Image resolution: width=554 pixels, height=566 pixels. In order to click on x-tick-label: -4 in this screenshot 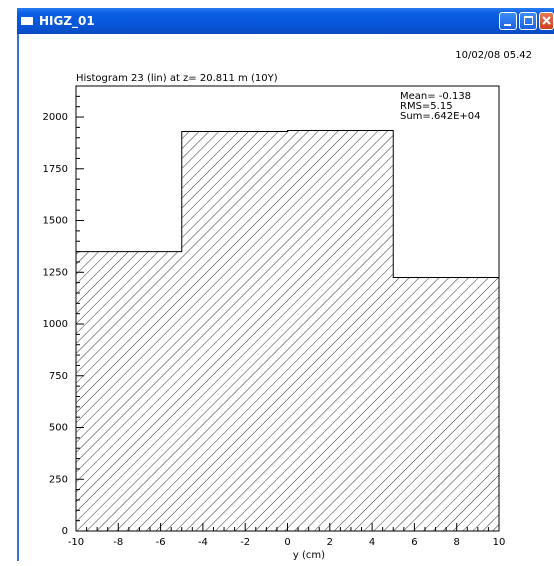, I will do `click(203, 542)`.